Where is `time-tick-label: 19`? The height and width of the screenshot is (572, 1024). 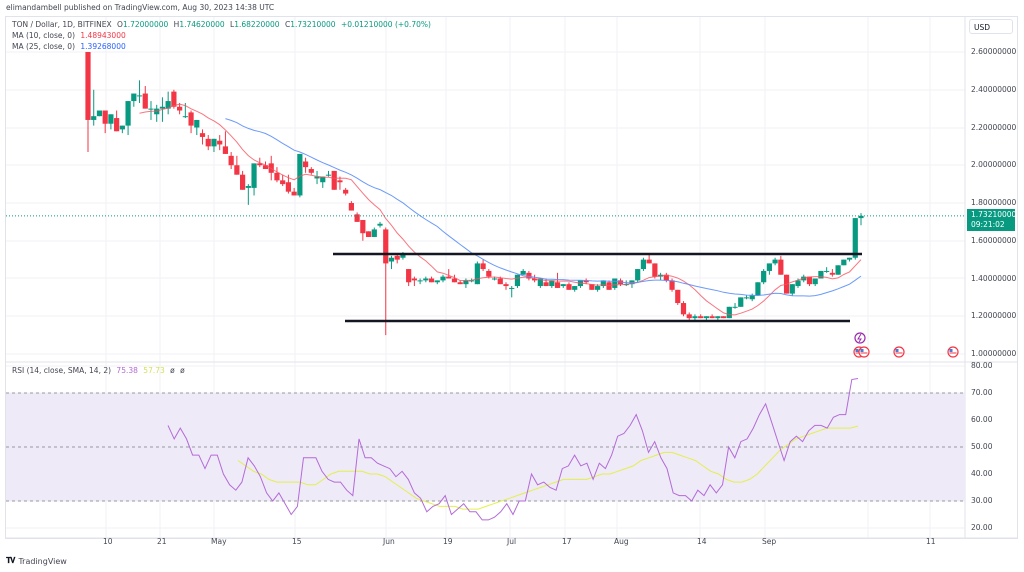
time-tick-label: 19 is located at coordinates (448, 541).